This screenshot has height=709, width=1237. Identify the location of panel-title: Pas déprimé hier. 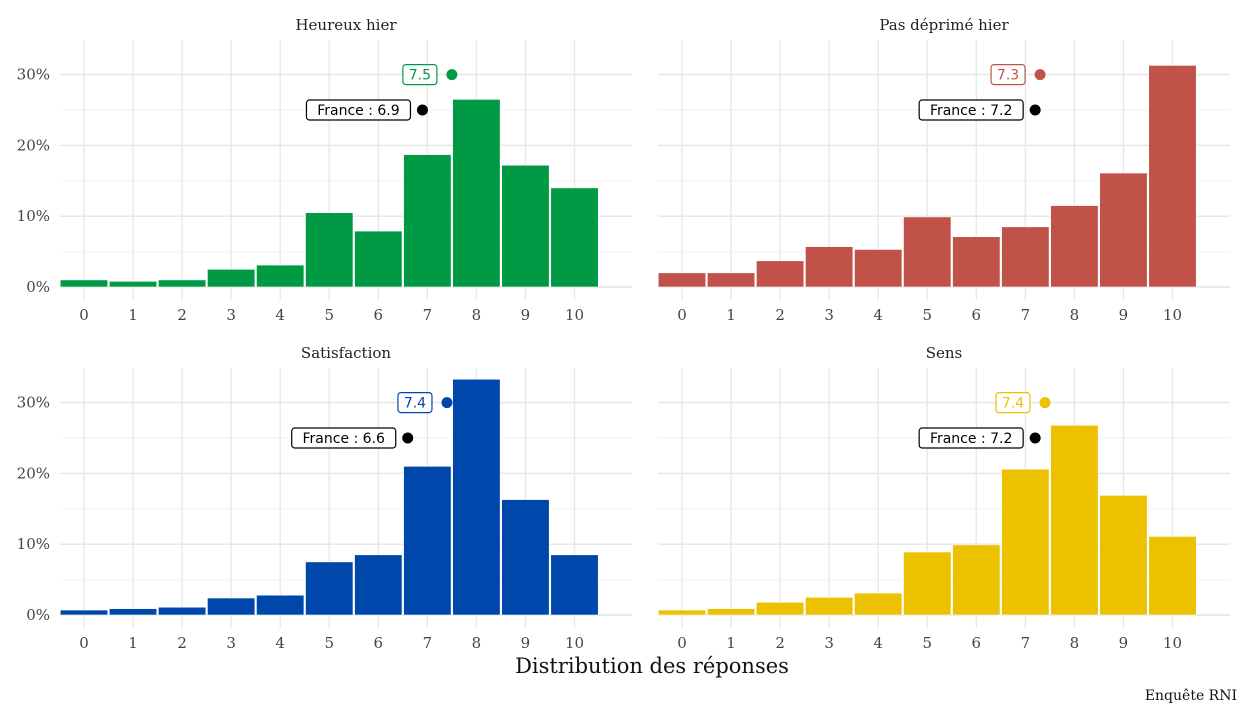
(944, 25).